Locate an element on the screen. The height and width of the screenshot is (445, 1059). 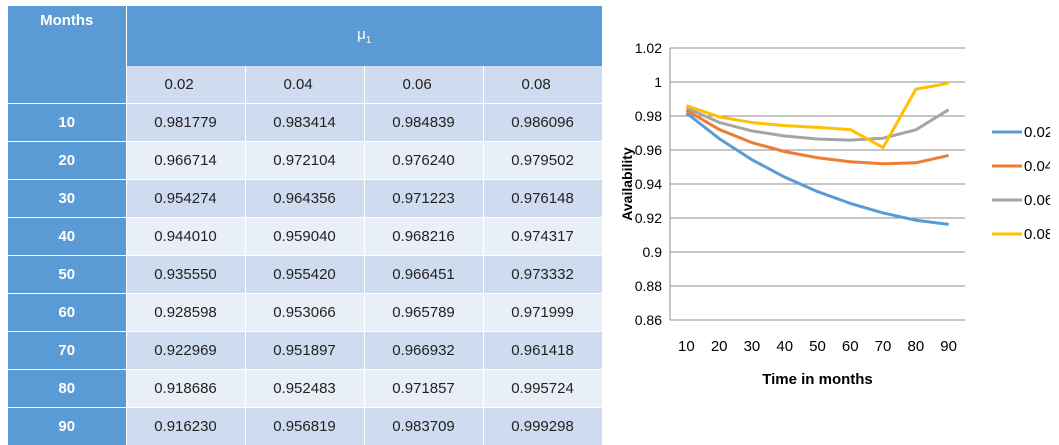
months-header: Months is located at coordinates (67, 55).